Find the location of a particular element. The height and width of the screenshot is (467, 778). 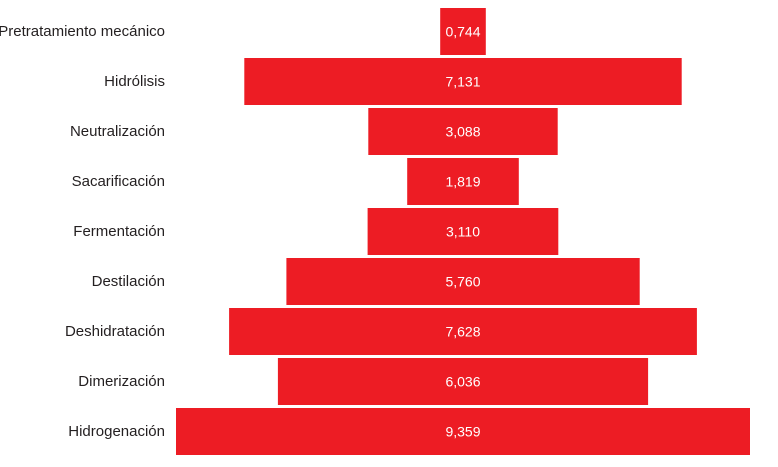

category-label: Neutralización is located at coordinates (117, 131).